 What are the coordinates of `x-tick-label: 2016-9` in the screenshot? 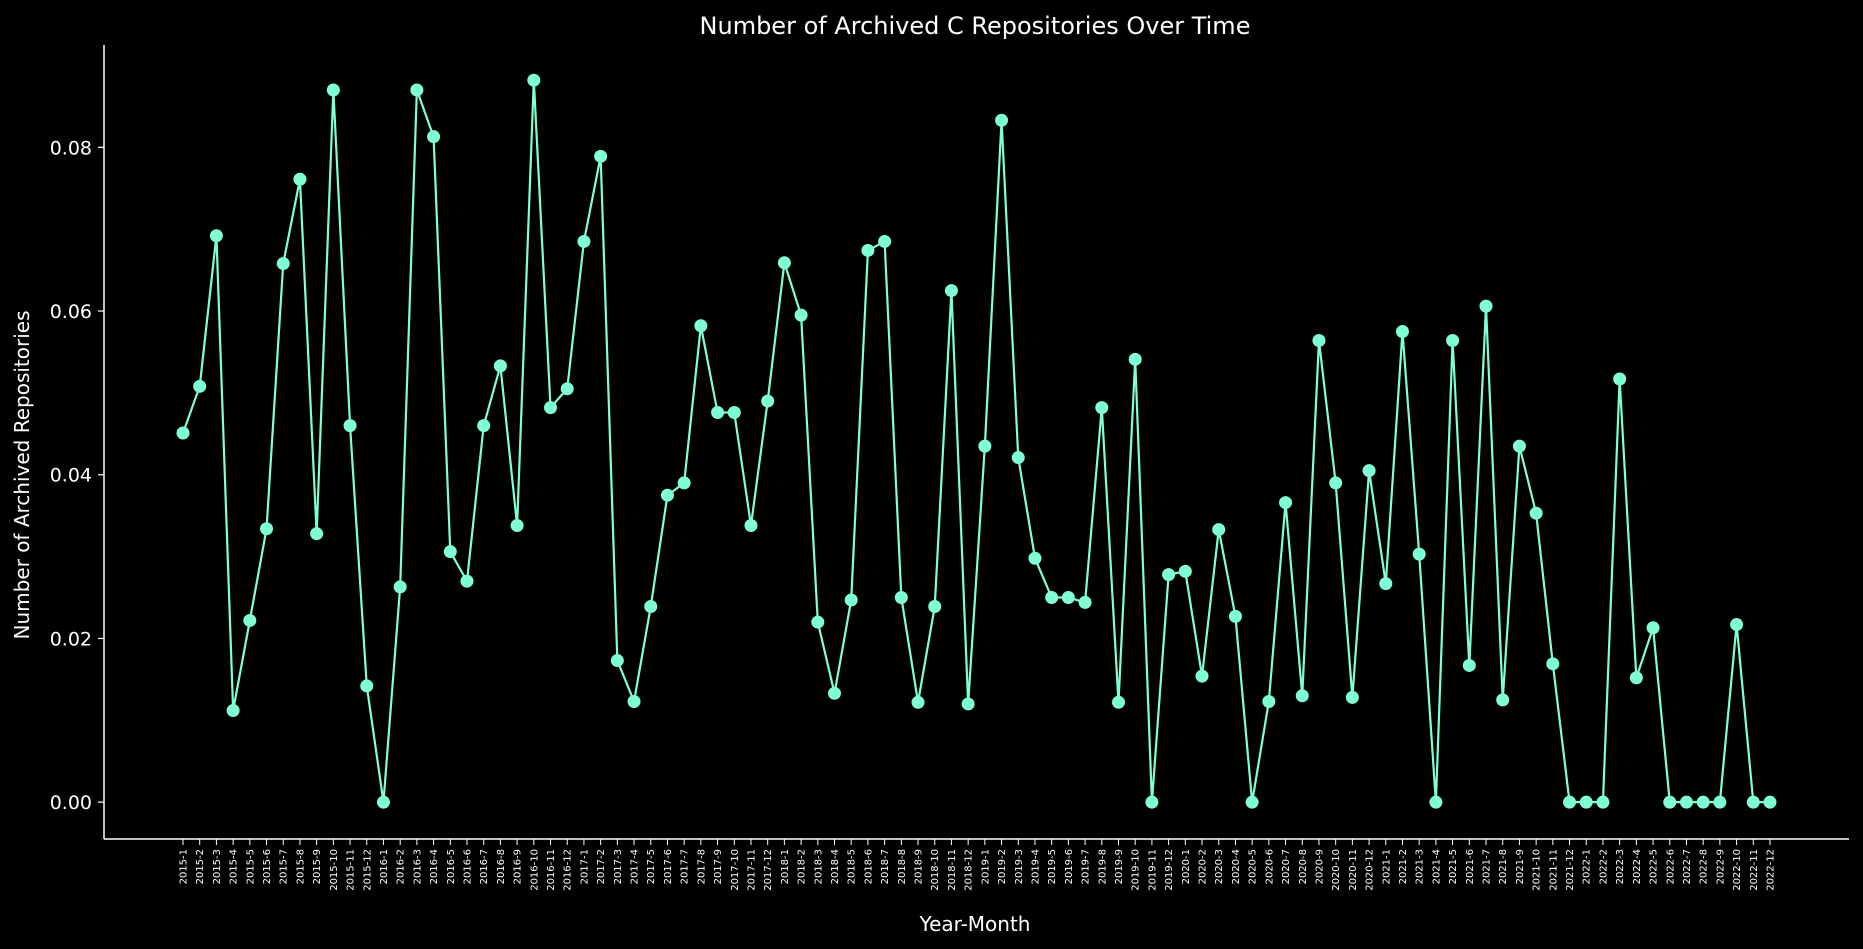 It's located at (518, 866).